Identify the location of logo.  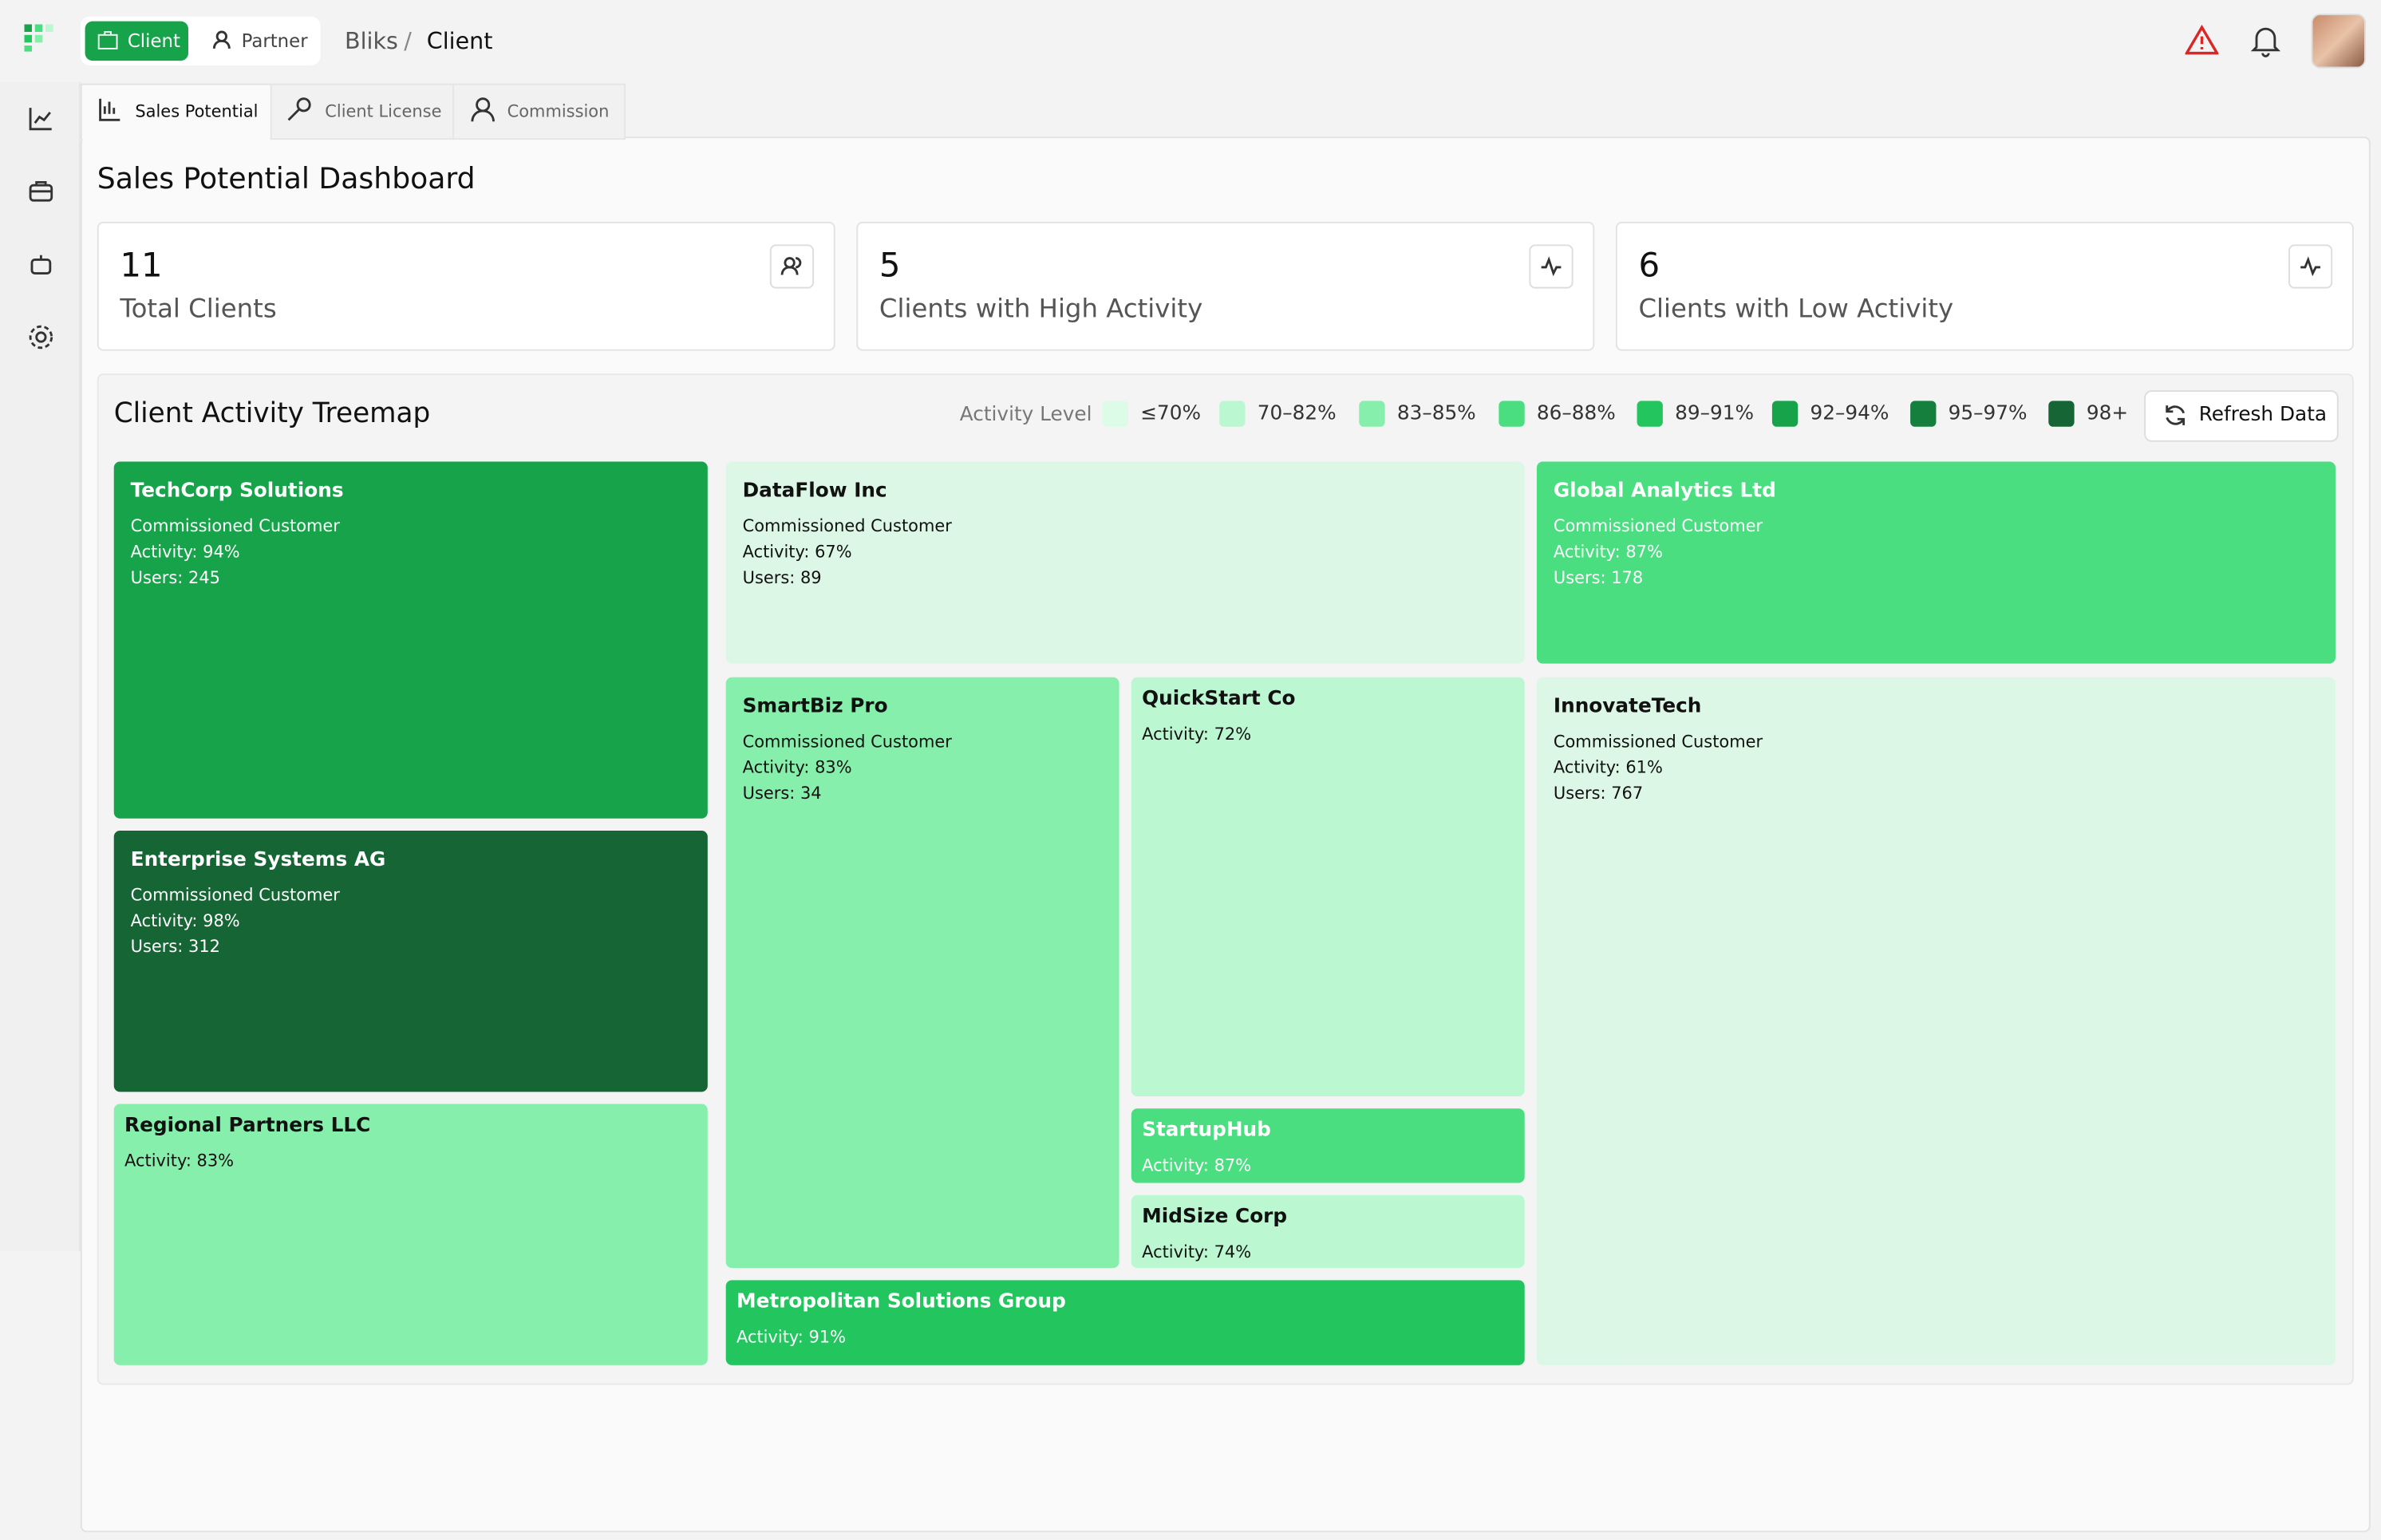
(38, 38).